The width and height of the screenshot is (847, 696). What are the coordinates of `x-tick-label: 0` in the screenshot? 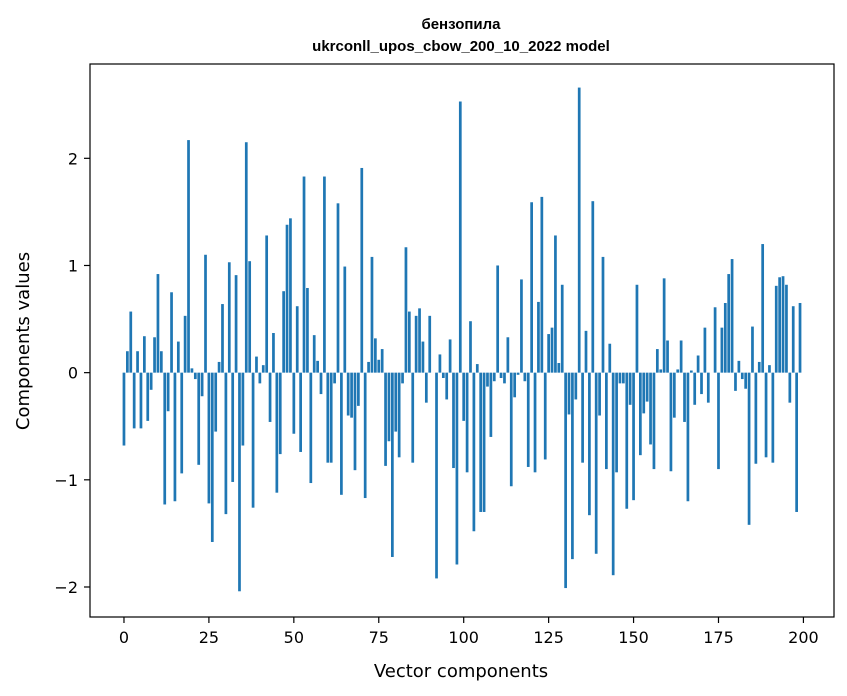 It's located at (124, 637).